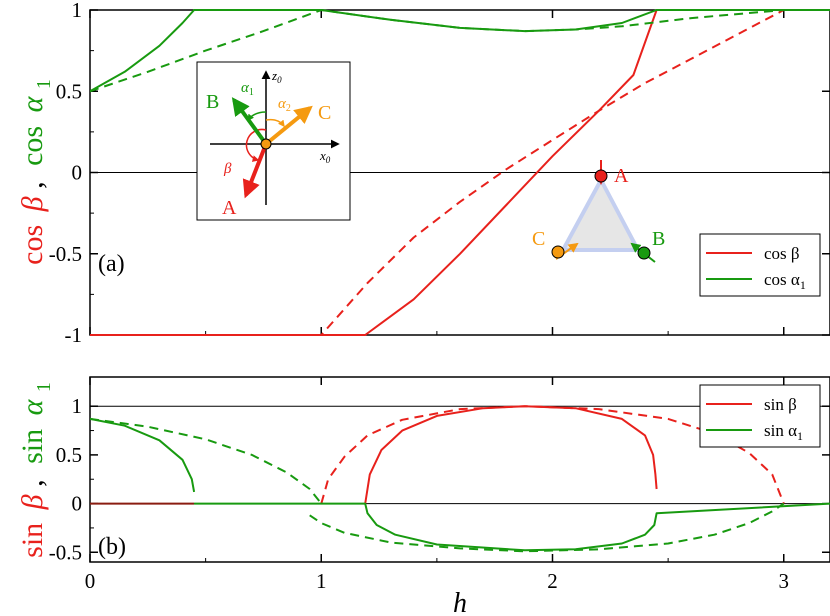 This screenshot has width=830, height=616. I want to click on ytick-label-b-1: 0.5, so click(69, 455).